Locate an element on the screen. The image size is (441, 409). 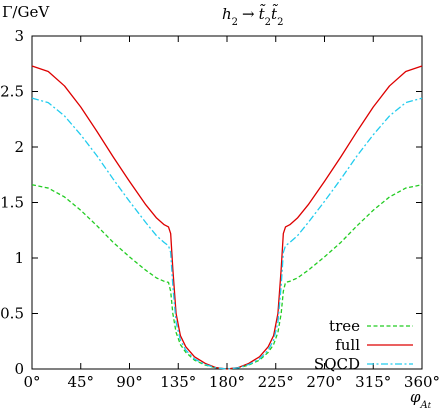
x-tick-label: 0° is located at coordinates (31, 382).